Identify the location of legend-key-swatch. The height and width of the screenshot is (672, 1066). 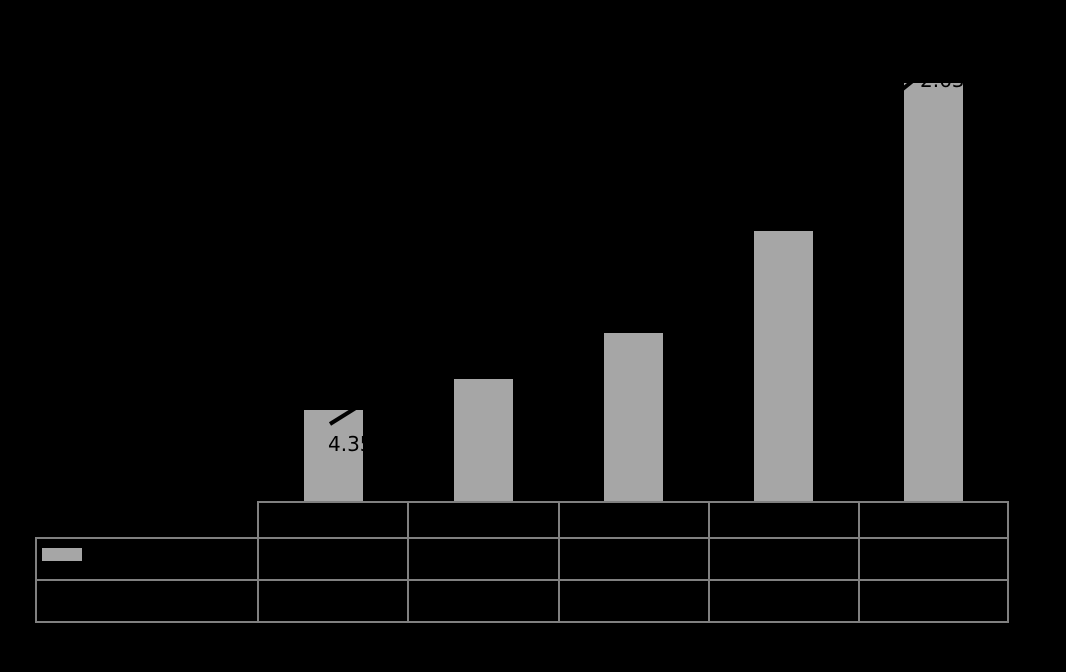
(62, 554).